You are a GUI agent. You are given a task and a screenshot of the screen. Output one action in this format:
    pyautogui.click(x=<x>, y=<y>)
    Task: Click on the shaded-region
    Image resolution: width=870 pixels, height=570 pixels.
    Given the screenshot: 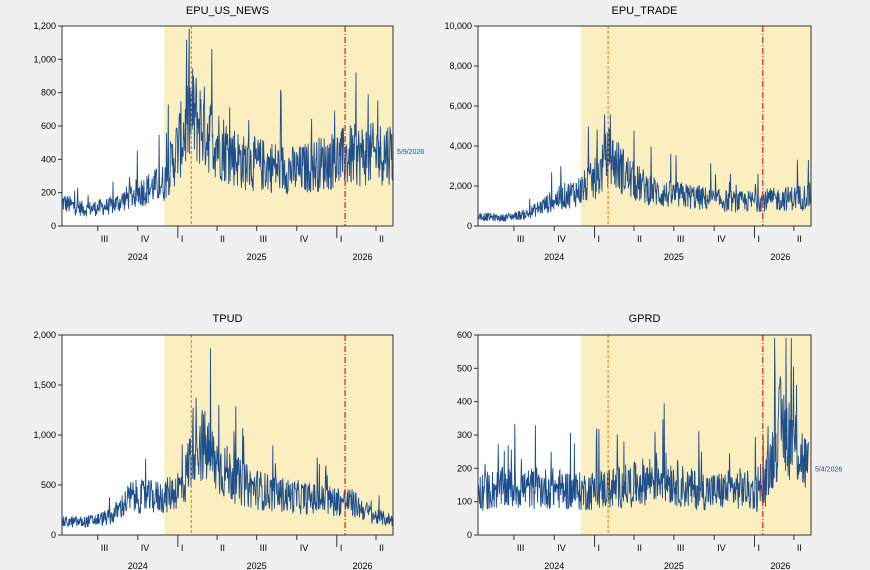 What is the action you would take?
    pyautogui.click(x=695, y=435)
    